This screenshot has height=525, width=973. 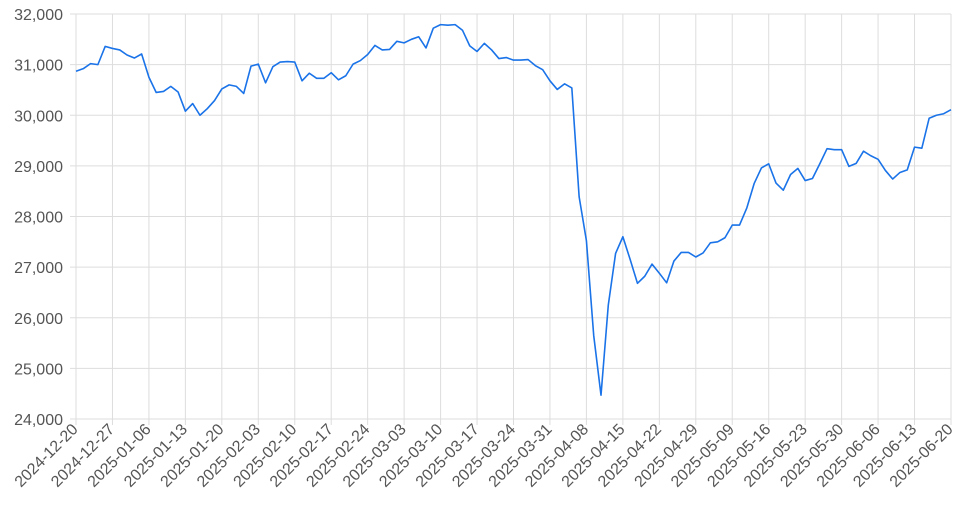 What do you see at coordinates (38, 15) in the screenshot?
I see `y-tick-label: 32,000` at bounding box center [38, 15].